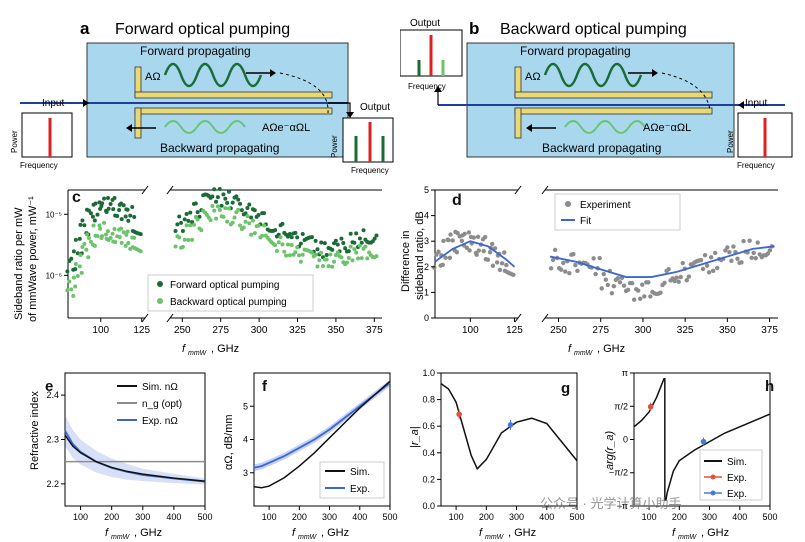  What do you see at coordinates (713, 477) in the screenshot?
I see `panel-h-legend-dot-red` at bounding box center [713, 477].